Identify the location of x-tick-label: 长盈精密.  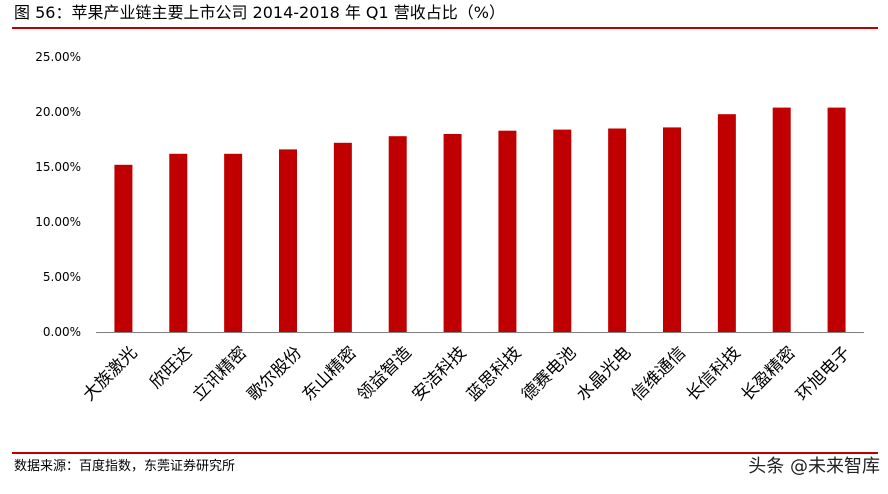
(769, 374).